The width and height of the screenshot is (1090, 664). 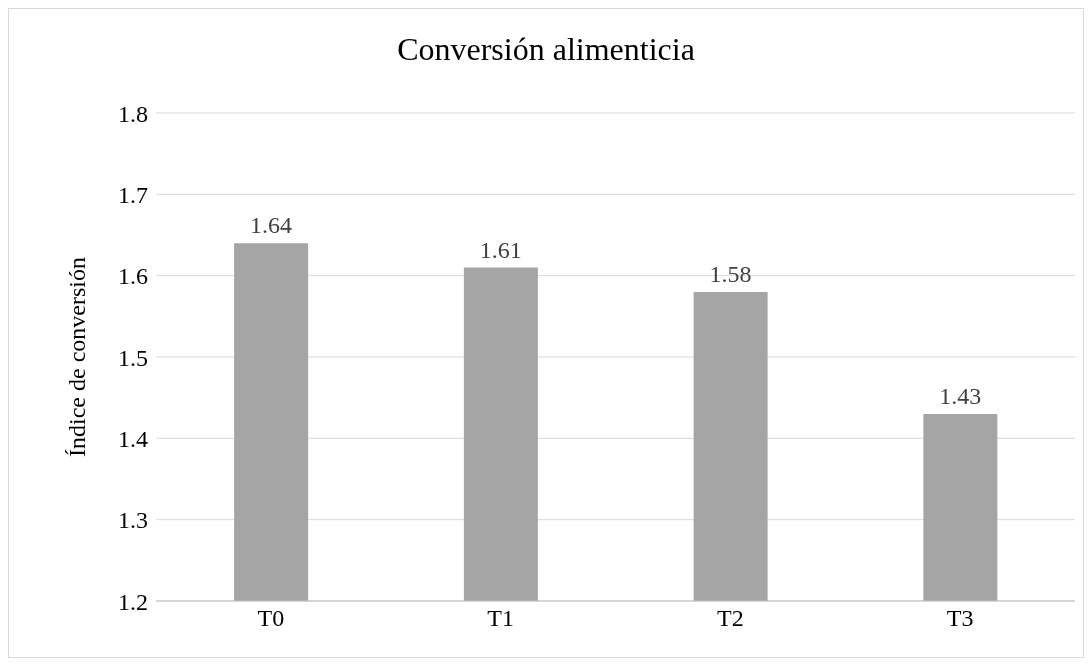 I want to click on y-tick-label: 1.2, so click(x=133, y=601).